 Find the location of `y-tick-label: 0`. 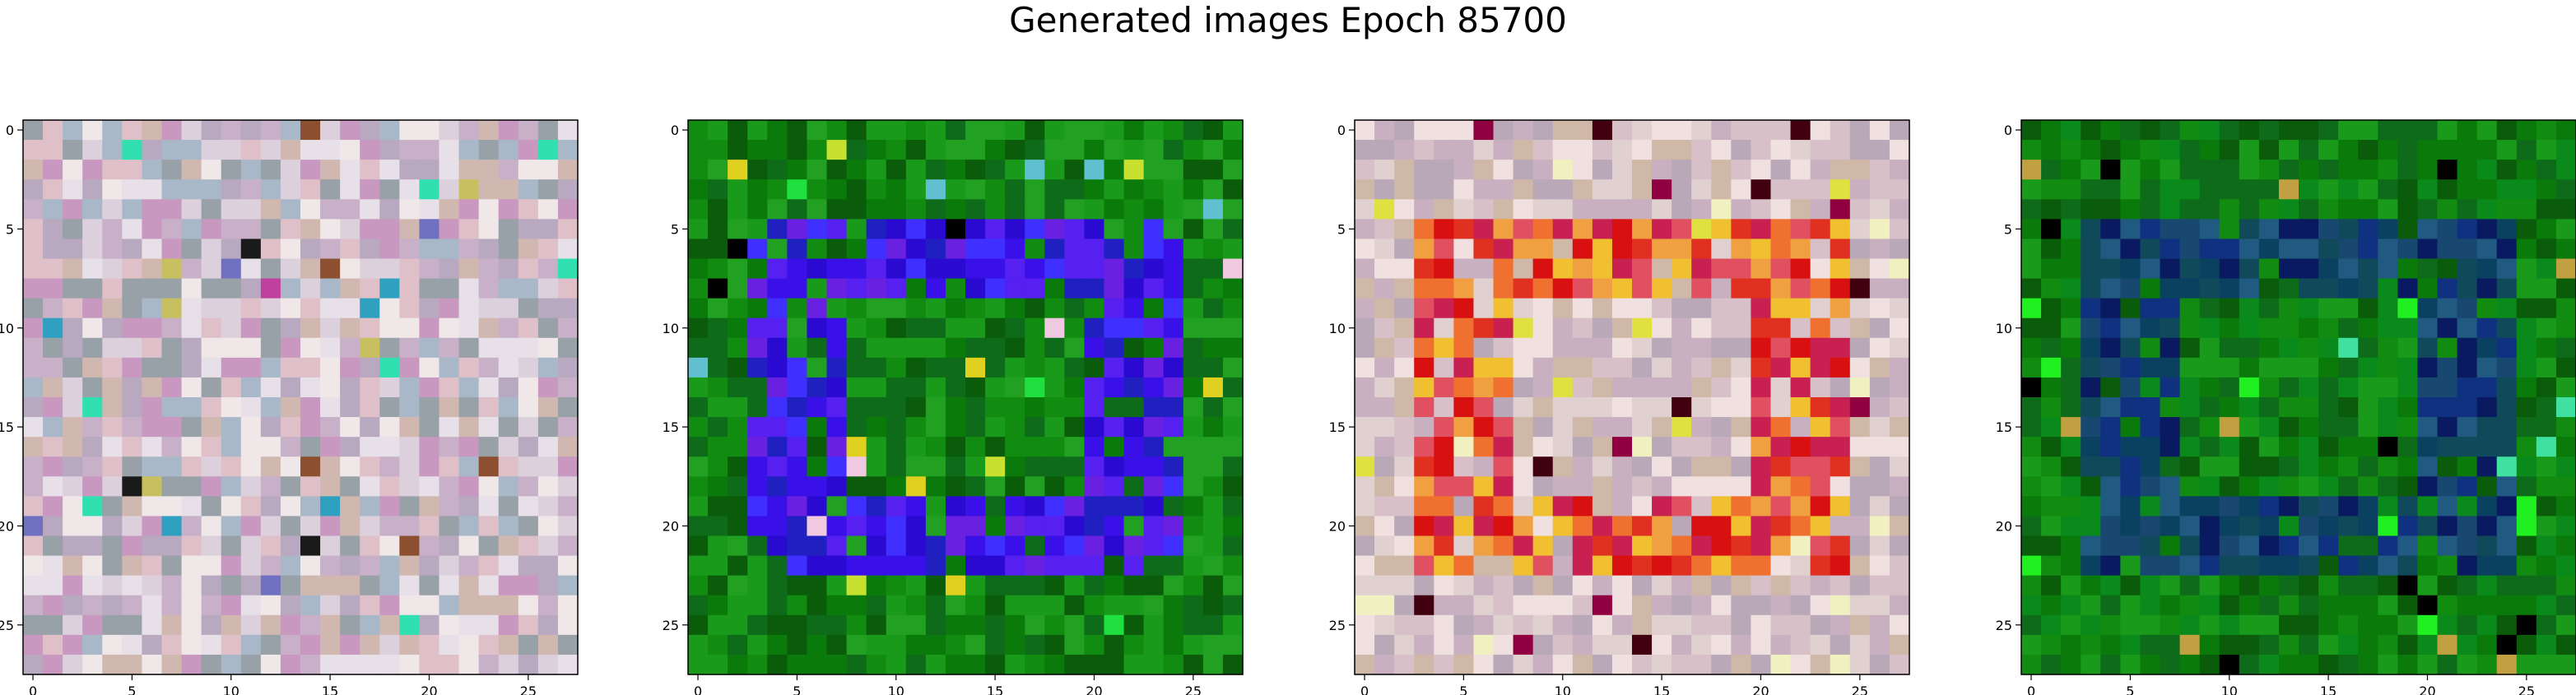

y-tick-label: 0 is located at coordinates (2008, 130).